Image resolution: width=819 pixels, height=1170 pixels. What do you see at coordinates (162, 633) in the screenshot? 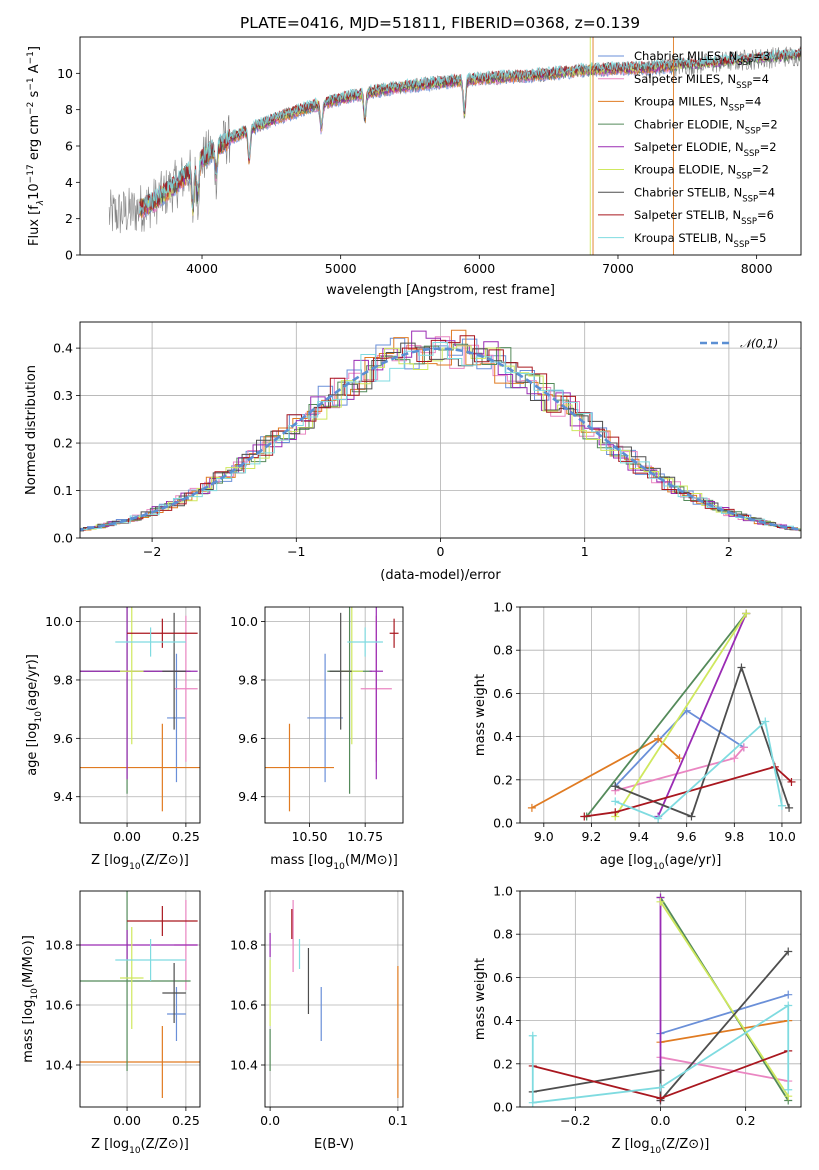
I see `errorbar-salpeter-stelib` at bounding box center [162, 633].